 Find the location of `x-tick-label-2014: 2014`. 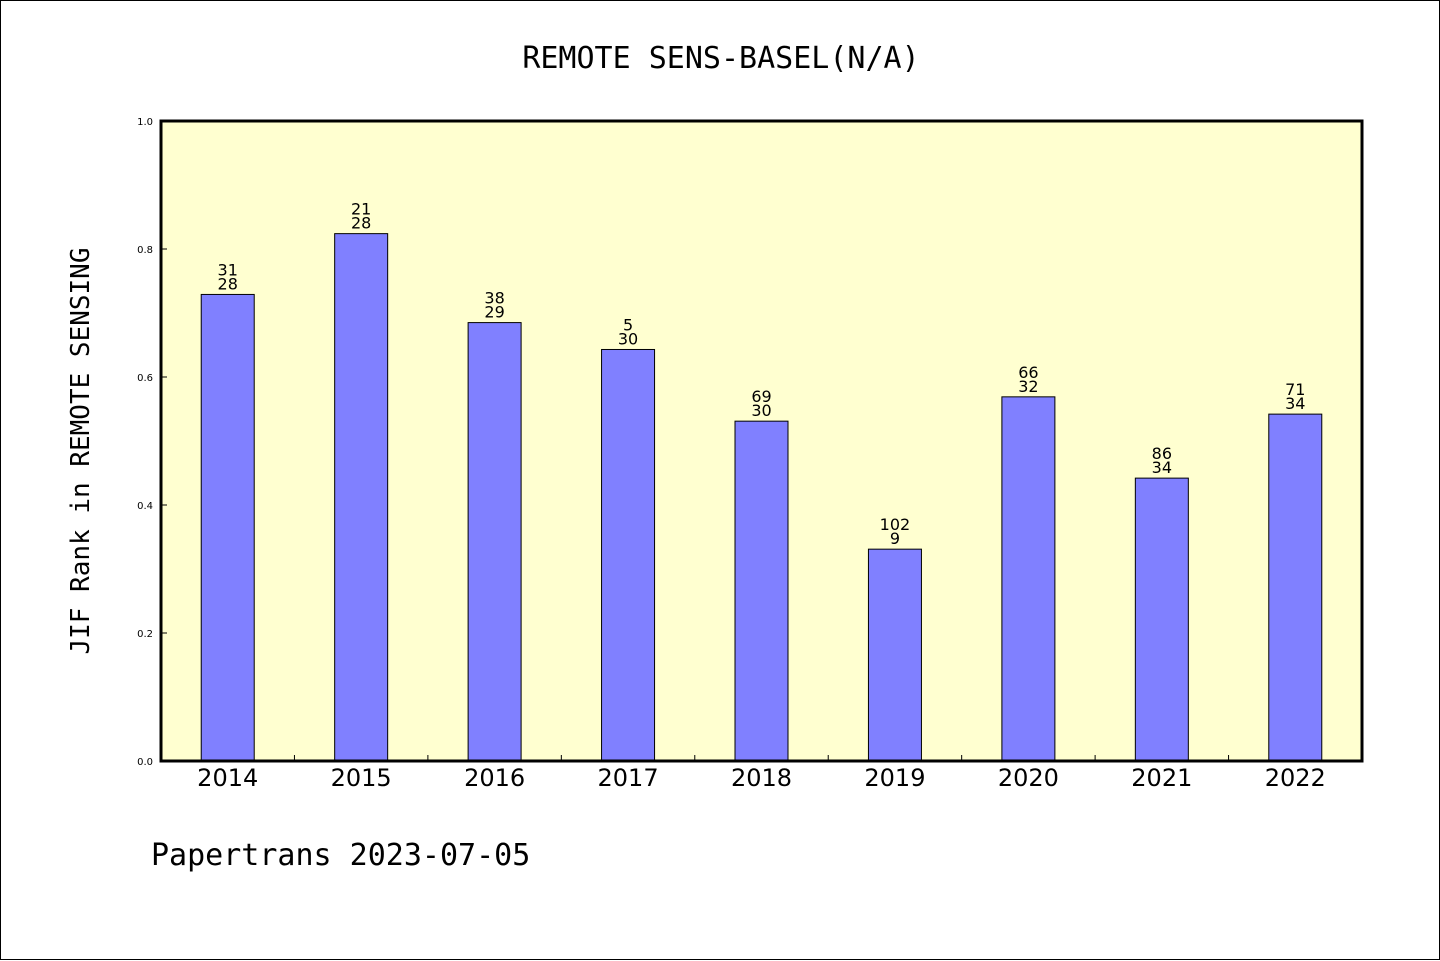

x-tick-label-2014: 2014 is located at coordinates (227, 778).